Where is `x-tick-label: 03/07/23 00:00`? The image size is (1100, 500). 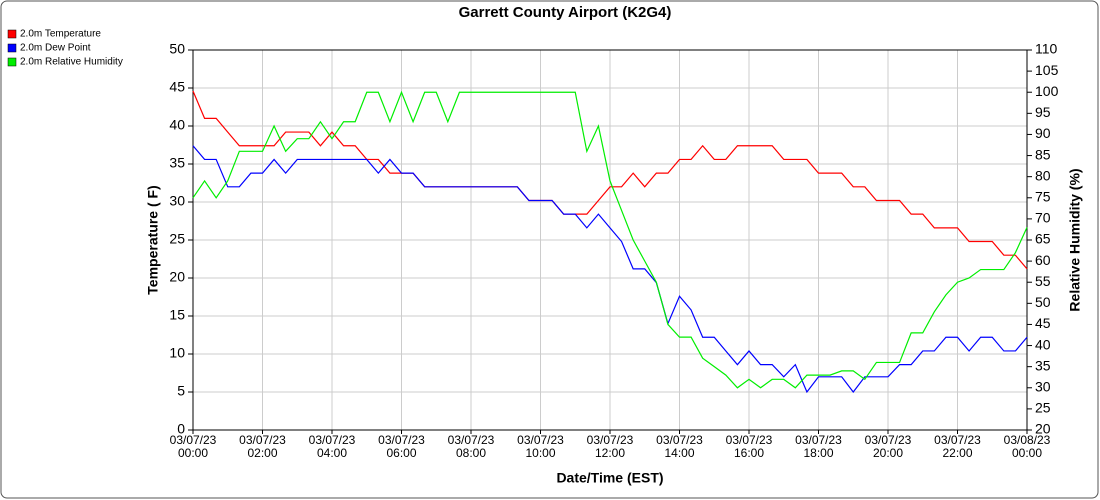
x-tick-label: 03/07/23 00:00 is located at coordinates (193, 446).